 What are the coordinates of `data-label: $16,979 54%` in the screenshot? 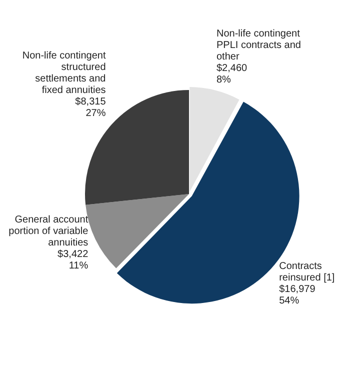 It's located at (297, 295).